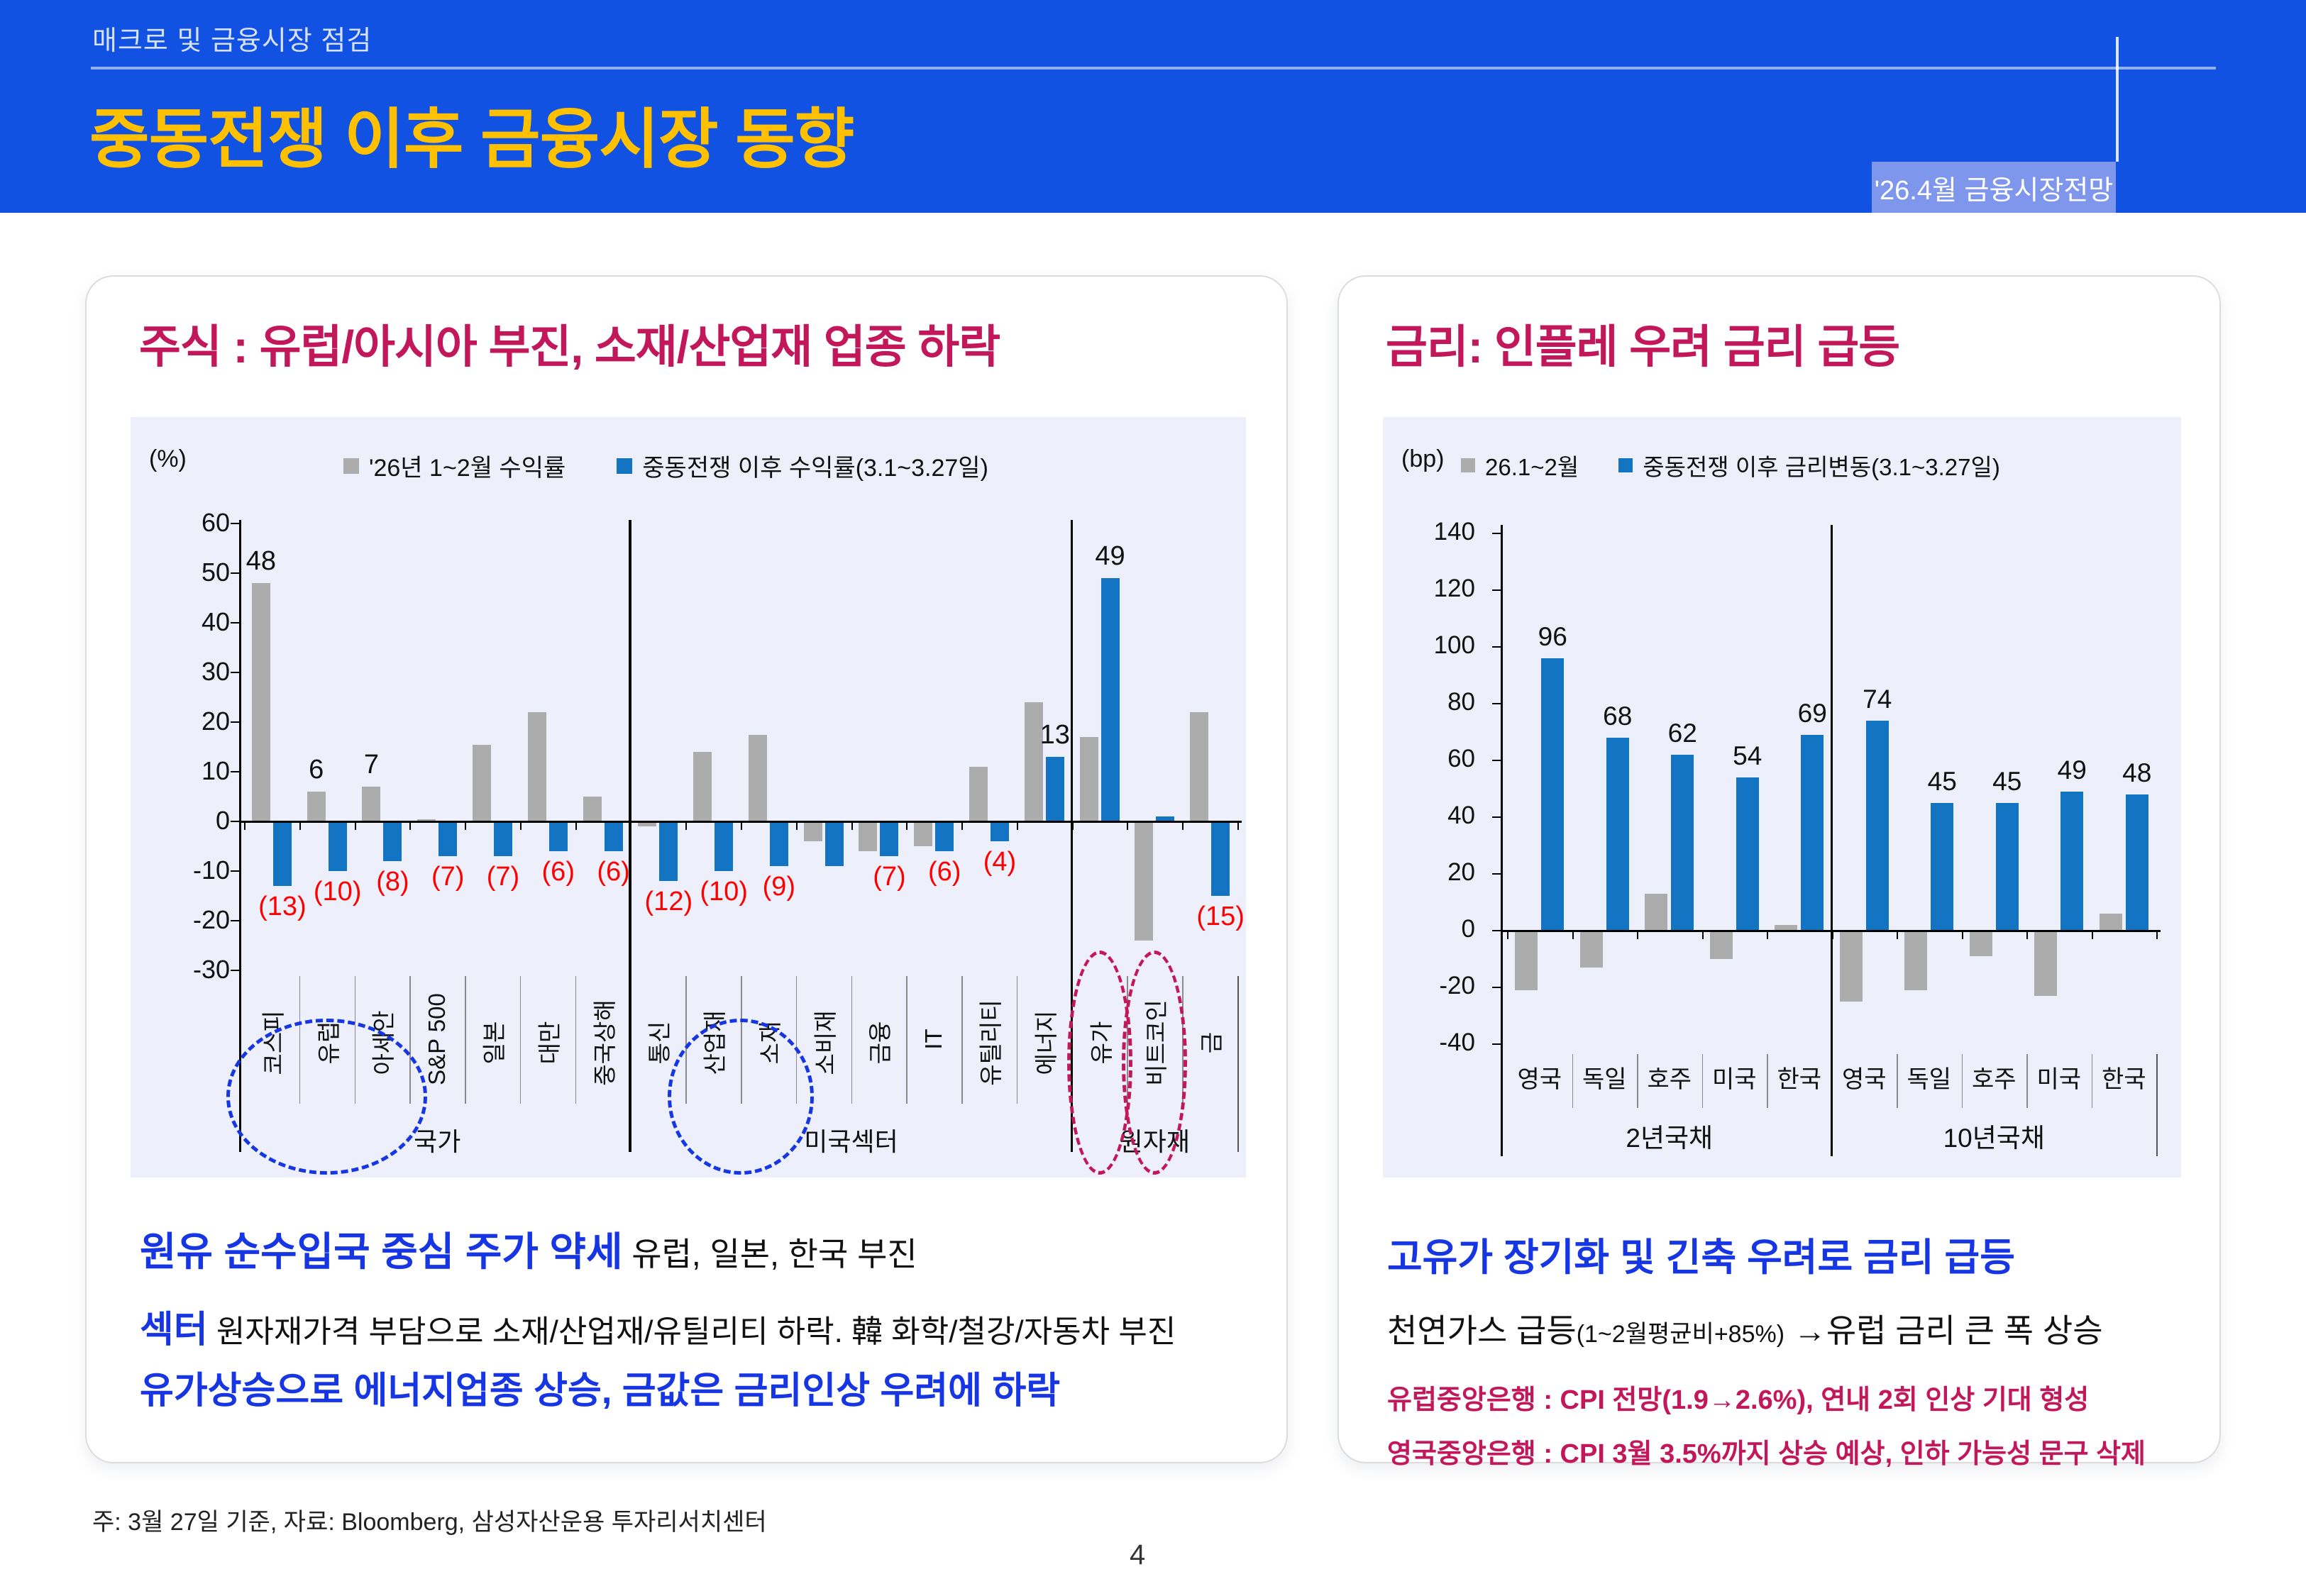  I want to click on rates-panel-title: 금리: 인플레 우려 금리 급등, so click(1643, 347).